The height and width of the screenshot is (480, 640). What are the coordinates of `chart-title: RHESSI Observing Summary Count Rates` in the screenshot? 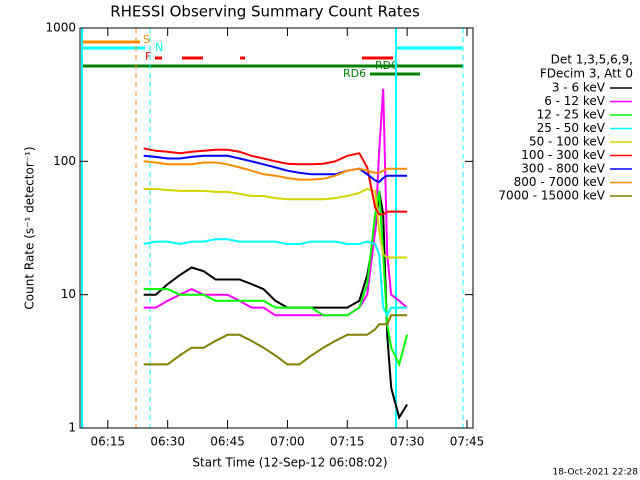 It's located at (265, 12).